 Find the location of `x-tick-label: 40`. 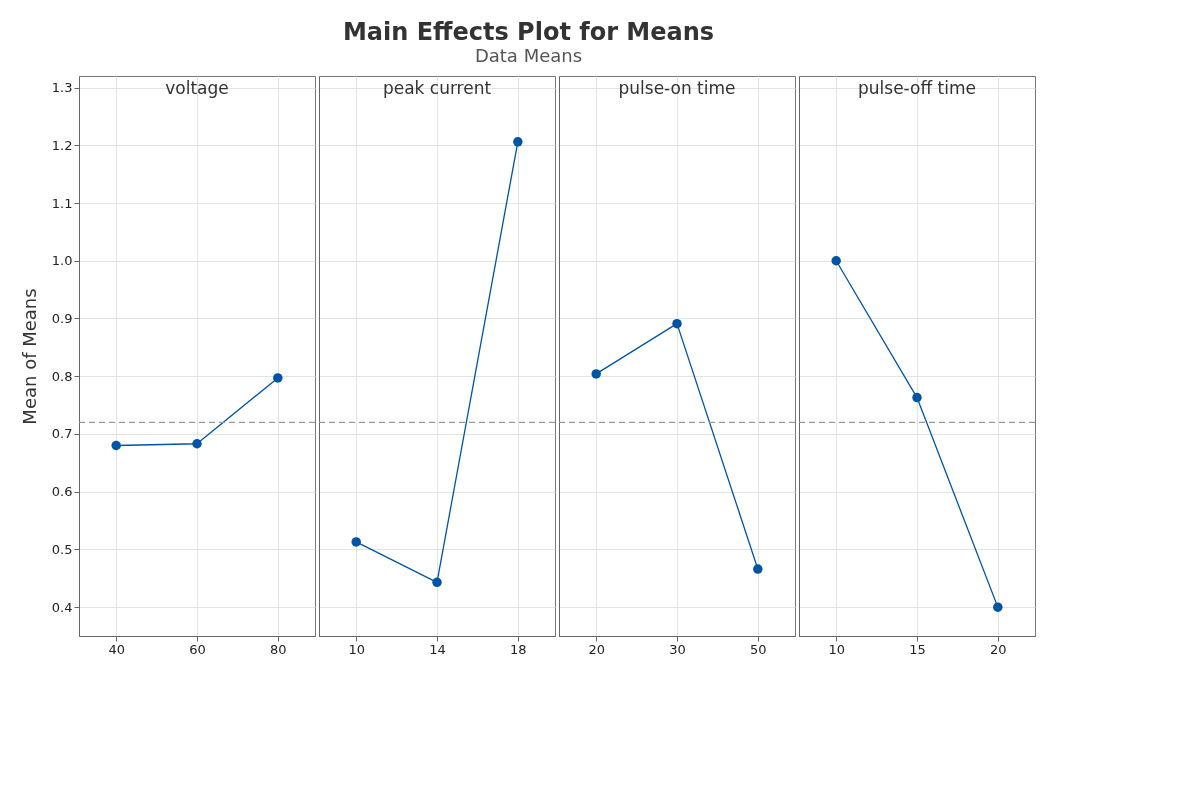

x-tick-label: 40 is located at coordinates (116, 649).